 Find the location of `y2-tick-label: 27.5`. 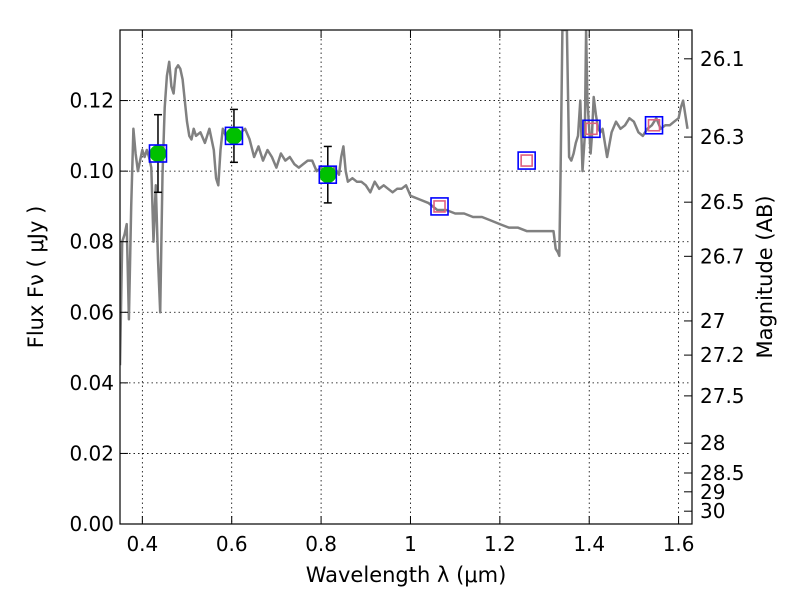

y2-tick-label: 27.5 is located at coordinates (722, 396).